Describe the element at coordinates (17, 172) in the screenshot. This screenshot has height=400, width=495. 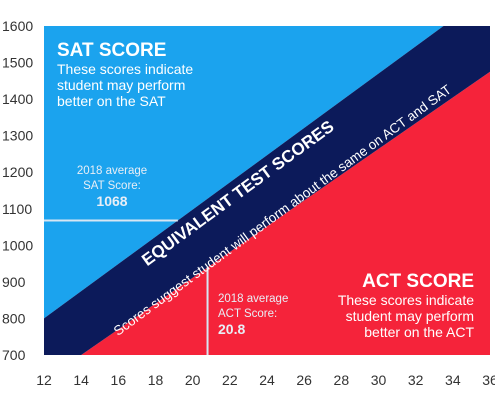
I see `y-tick-label: 1200` at that location.